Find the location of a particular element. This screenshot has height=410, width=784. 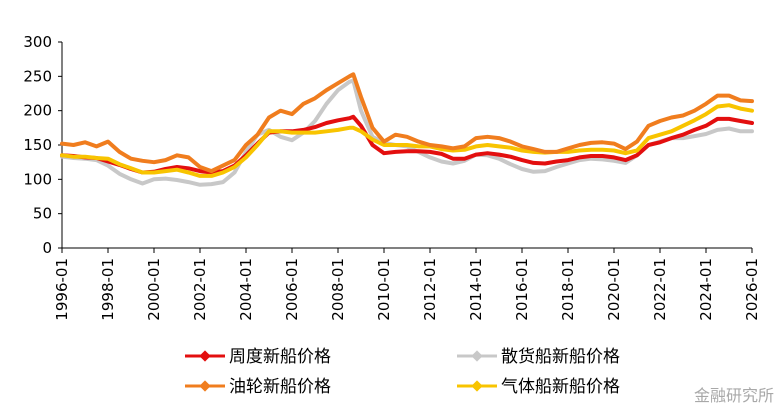

x-tick-label: 2012-01 is located at coordinates (430, 289).